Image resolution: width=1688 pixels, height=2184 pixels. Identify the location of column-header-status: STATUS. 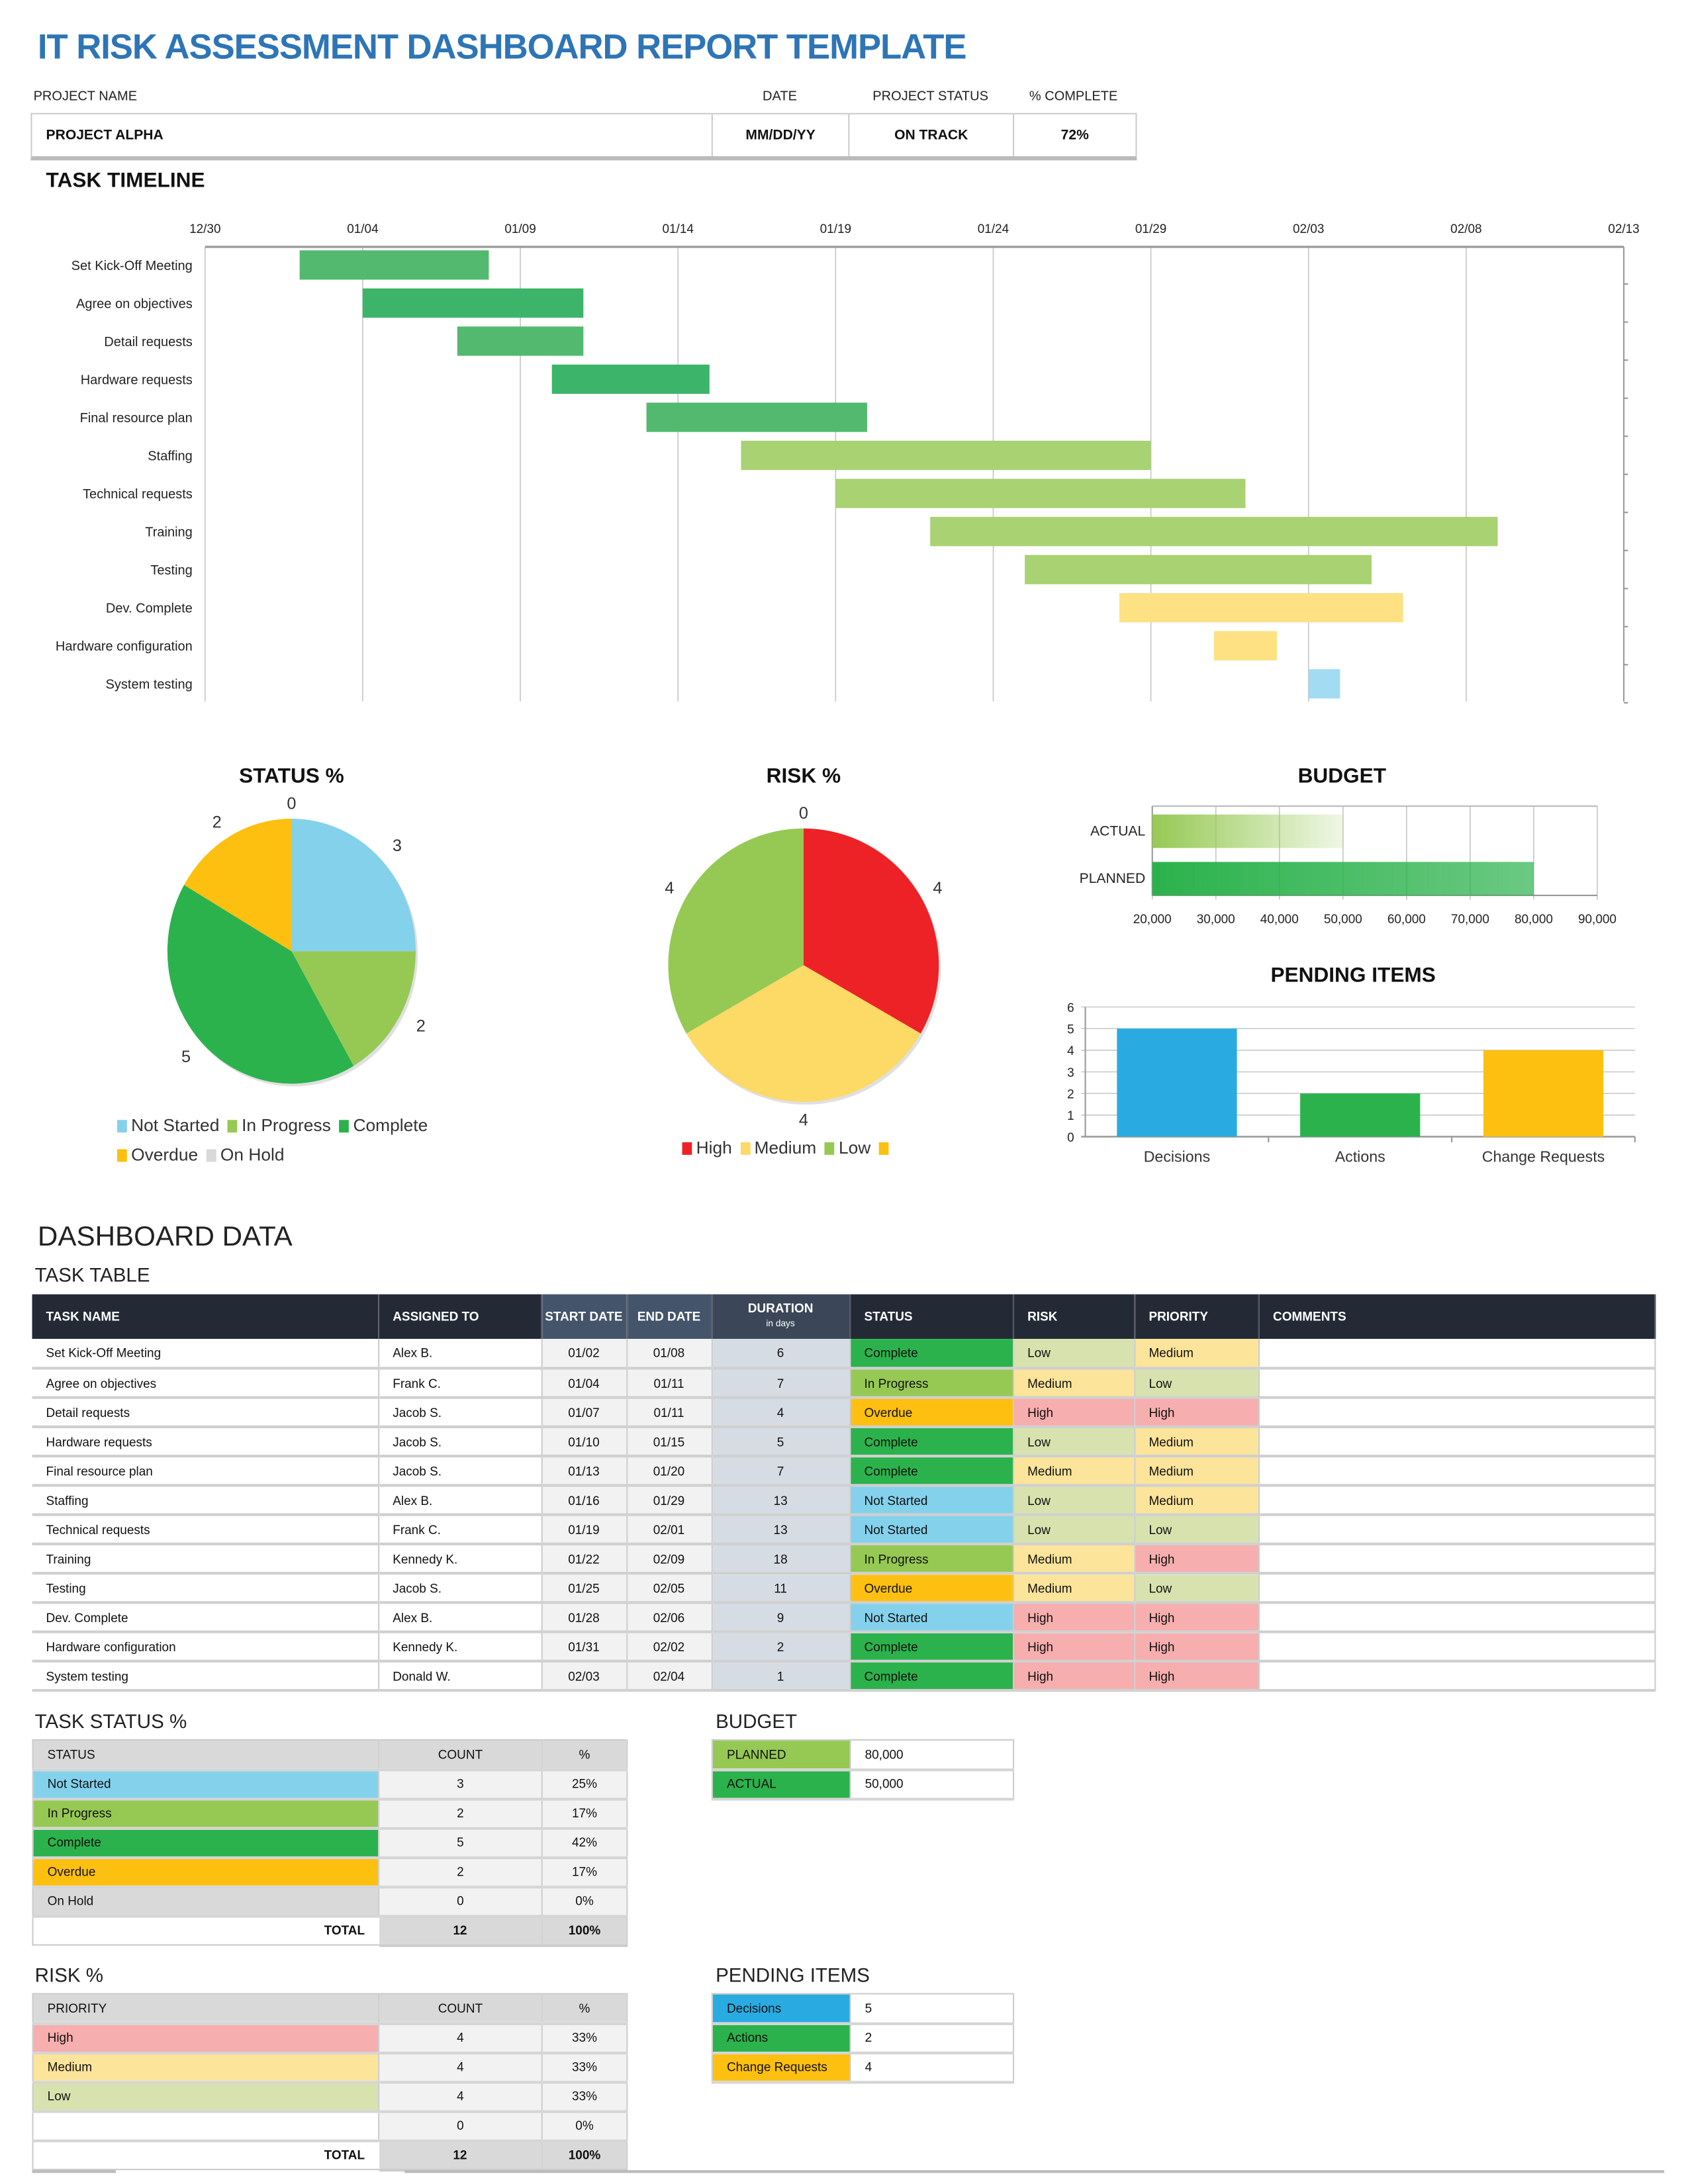
(931, 1317).